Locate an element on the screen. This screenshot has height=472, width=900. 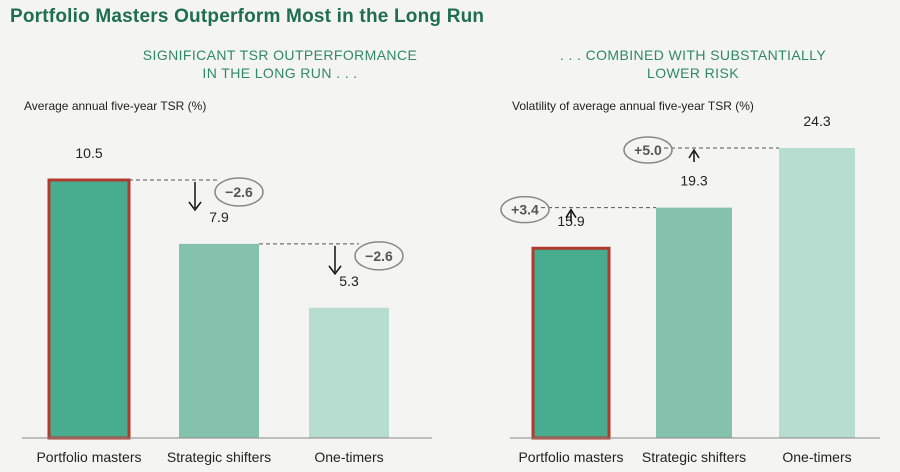
left-value-label-1: 7.9 is located at coordinates (219, 217).